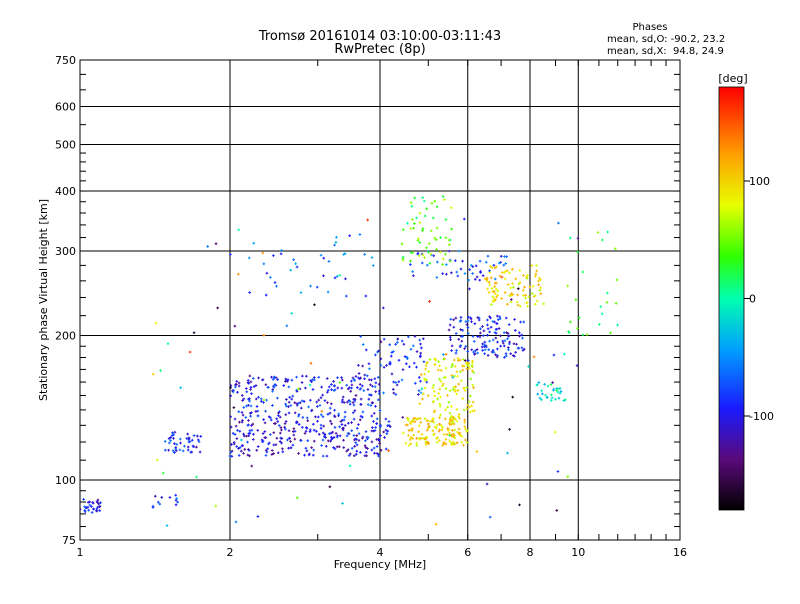 The image size is (800, 604). I want to click on legend-line-x: mean, sd,X: 94.8, 24.9, so click(665, 51).